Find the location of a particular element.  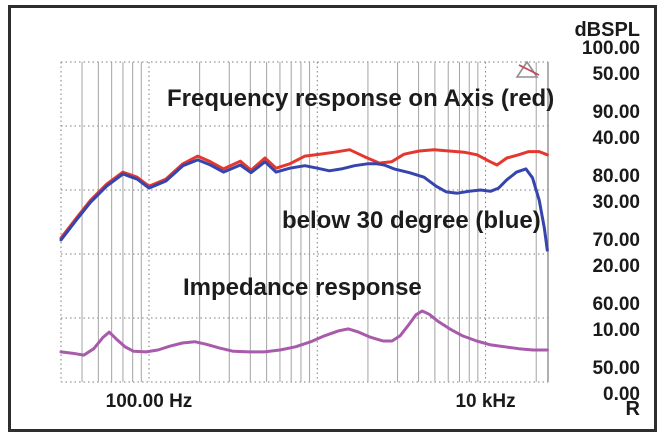

y-tick-r: 0.00 is located at coordinates (621, 394).